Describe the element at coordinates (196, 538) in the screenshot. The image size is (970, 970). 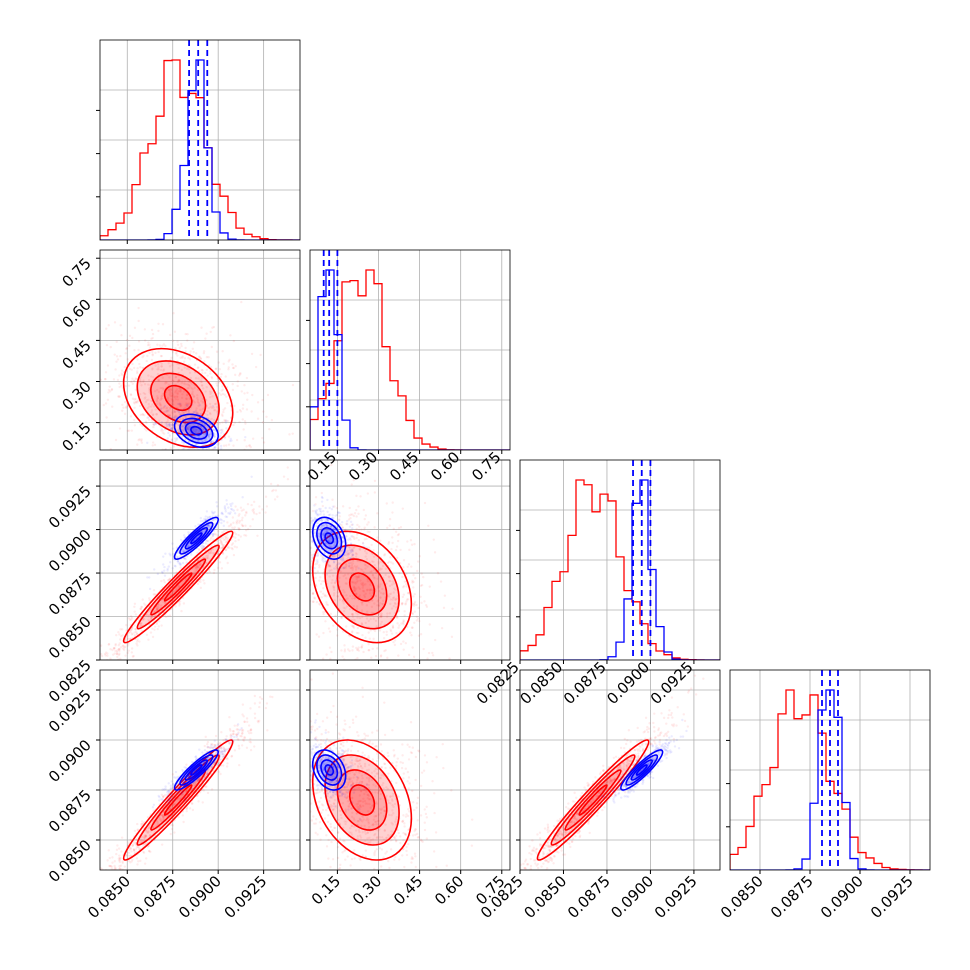
I see `density-fill-blue` at that location.